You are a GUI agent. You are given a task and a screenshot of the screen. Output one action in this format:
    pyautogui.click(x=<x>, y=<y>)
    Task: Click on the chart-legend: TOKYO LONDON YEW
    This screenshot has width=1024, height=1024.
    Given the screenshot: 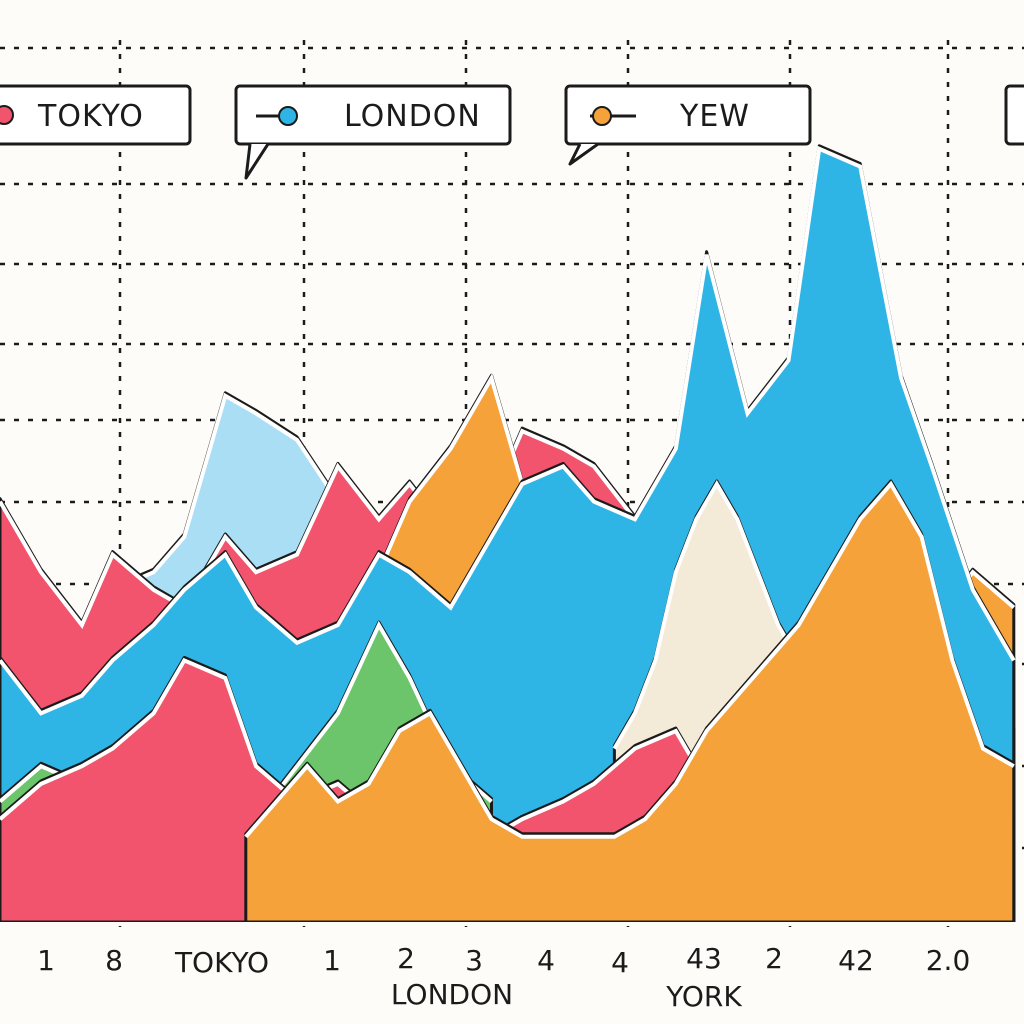 What is the action you would take?
    pyautogui.click(x=512, y=132)
    